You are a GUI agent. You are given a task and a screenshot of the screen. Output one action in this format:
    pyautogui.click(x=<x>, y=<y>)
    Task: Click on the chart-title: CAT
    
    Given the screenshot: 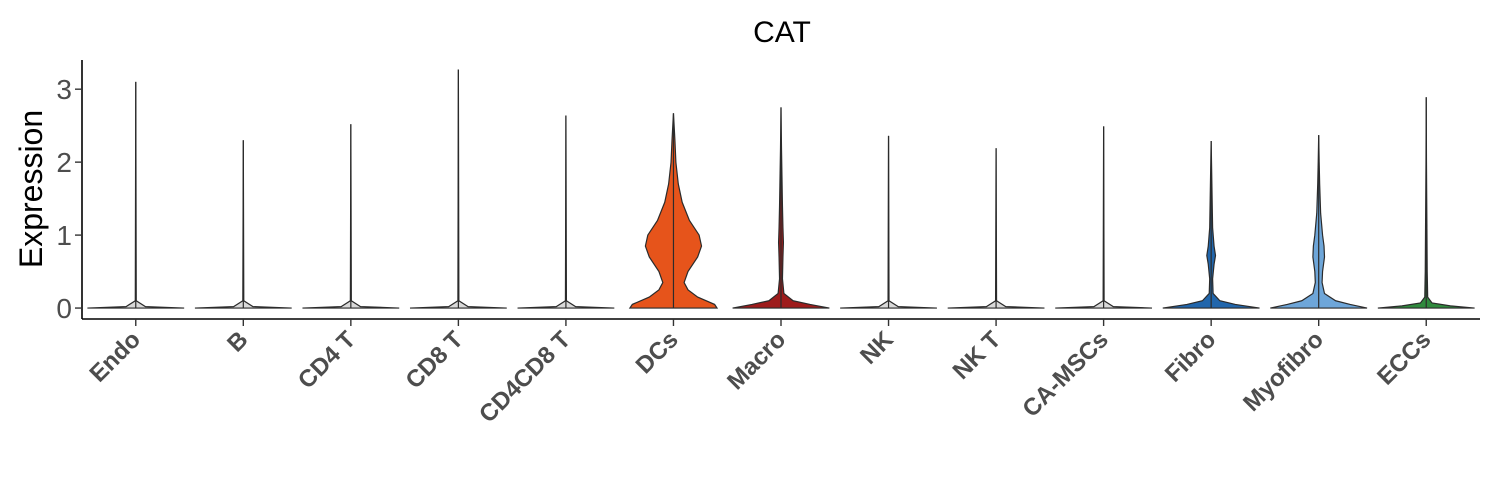 What is the action you would take?
    pyautogui.click(x=782, y=32)
    